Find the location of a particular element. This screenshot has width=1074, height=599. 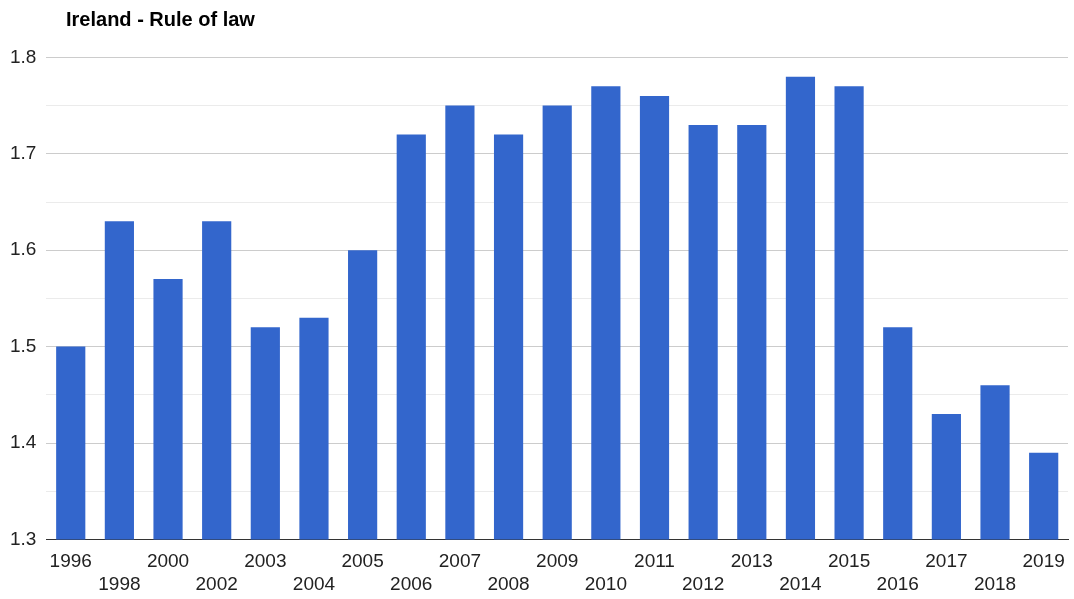

x-tick-label: 2005 is located at coordinates (362, 561).